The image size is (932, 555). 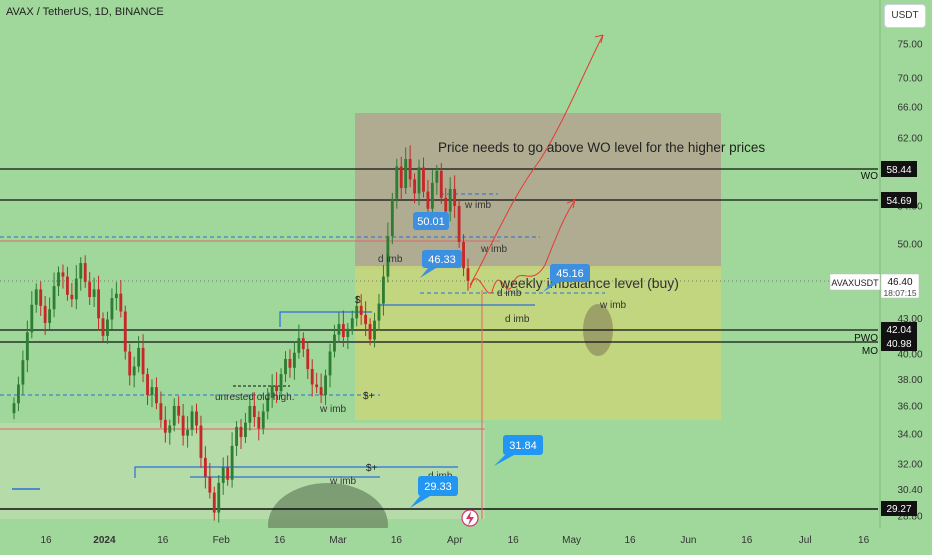 I want to click on lightning-icon, so click(x=470, y=518).